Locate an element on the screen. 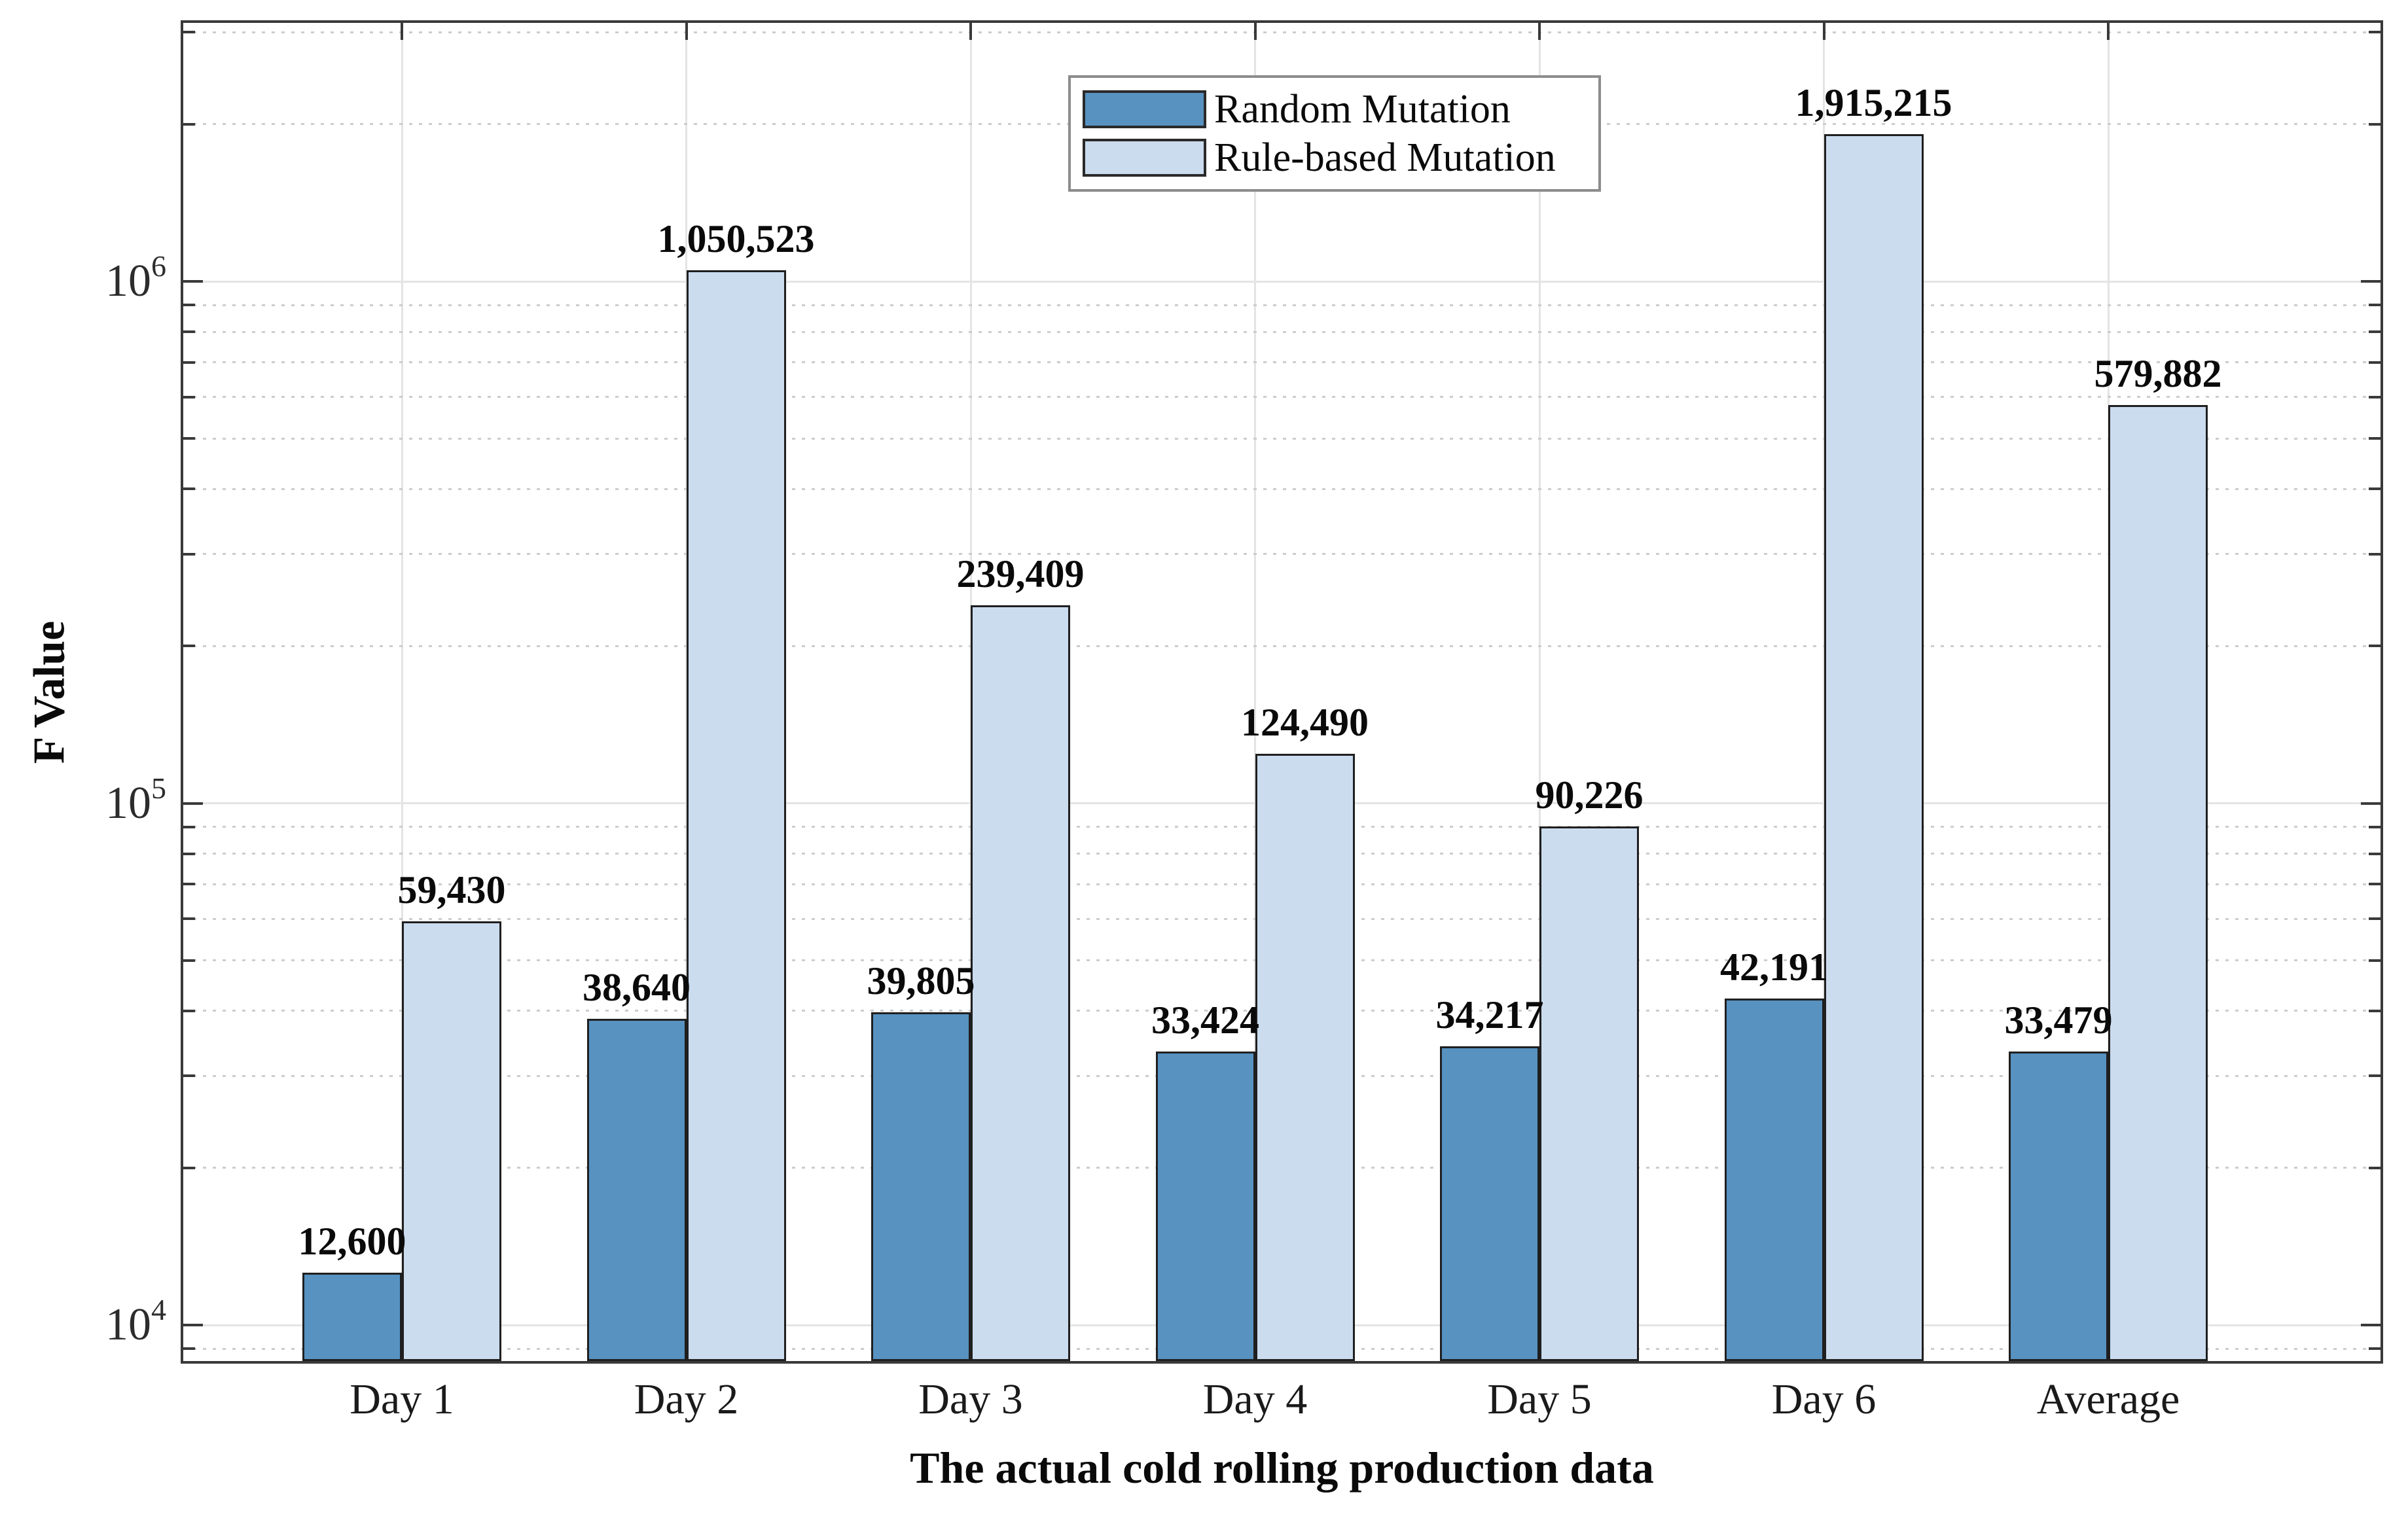 This screenshot has height=1522, width=2408. y-tick-label: 10⁶ is located at coordinates (135, 278).